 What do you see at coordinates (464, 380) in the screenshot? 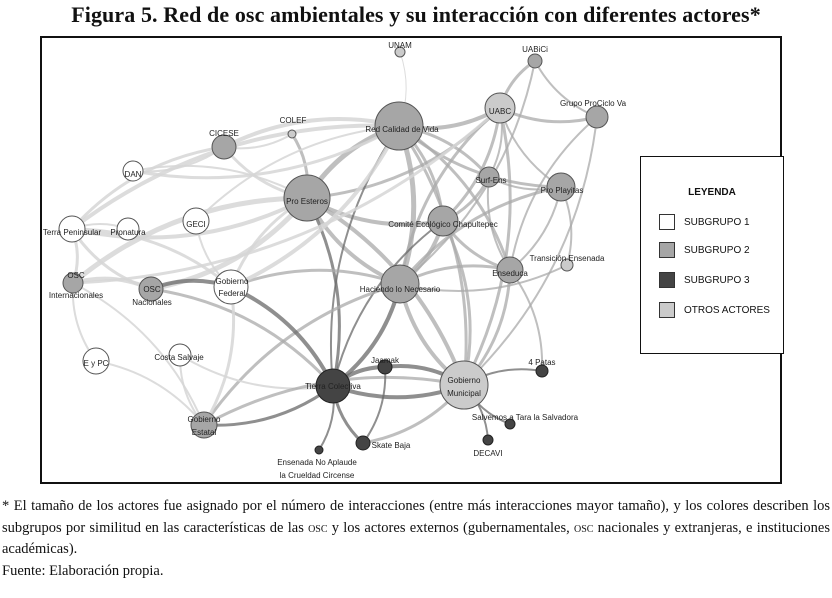
I see `node-label-gobmun-1: Gobierno` at bounding box center [464, 380].